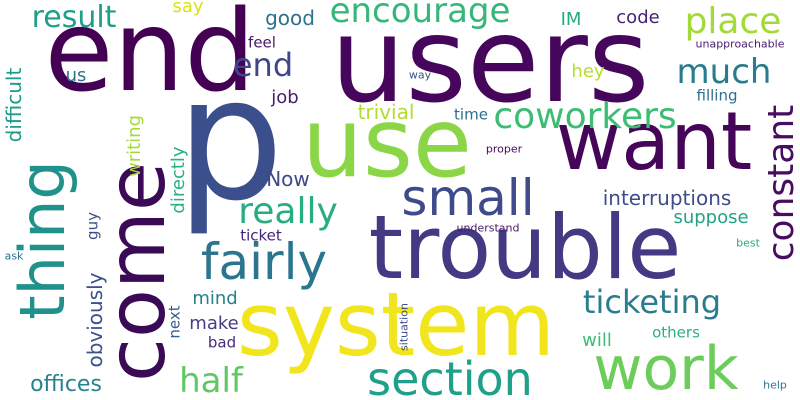 The width and height of the screenshot is (800, 400). What do you see at coordinates (468, 198) in the screenshot?
I see `word-small: small` at bounding box center [468, 198].